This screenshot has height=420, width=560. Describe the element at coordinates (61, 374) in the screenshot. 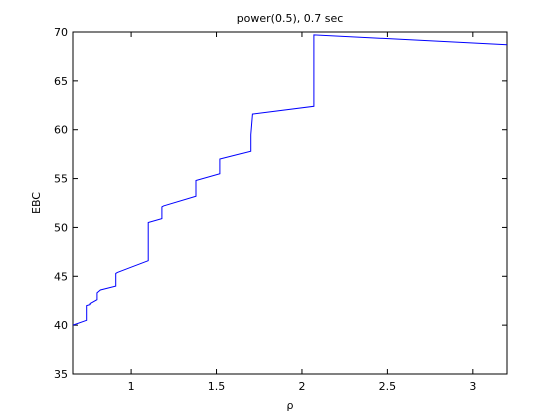

I see `y-tick-label: 35` at that location.